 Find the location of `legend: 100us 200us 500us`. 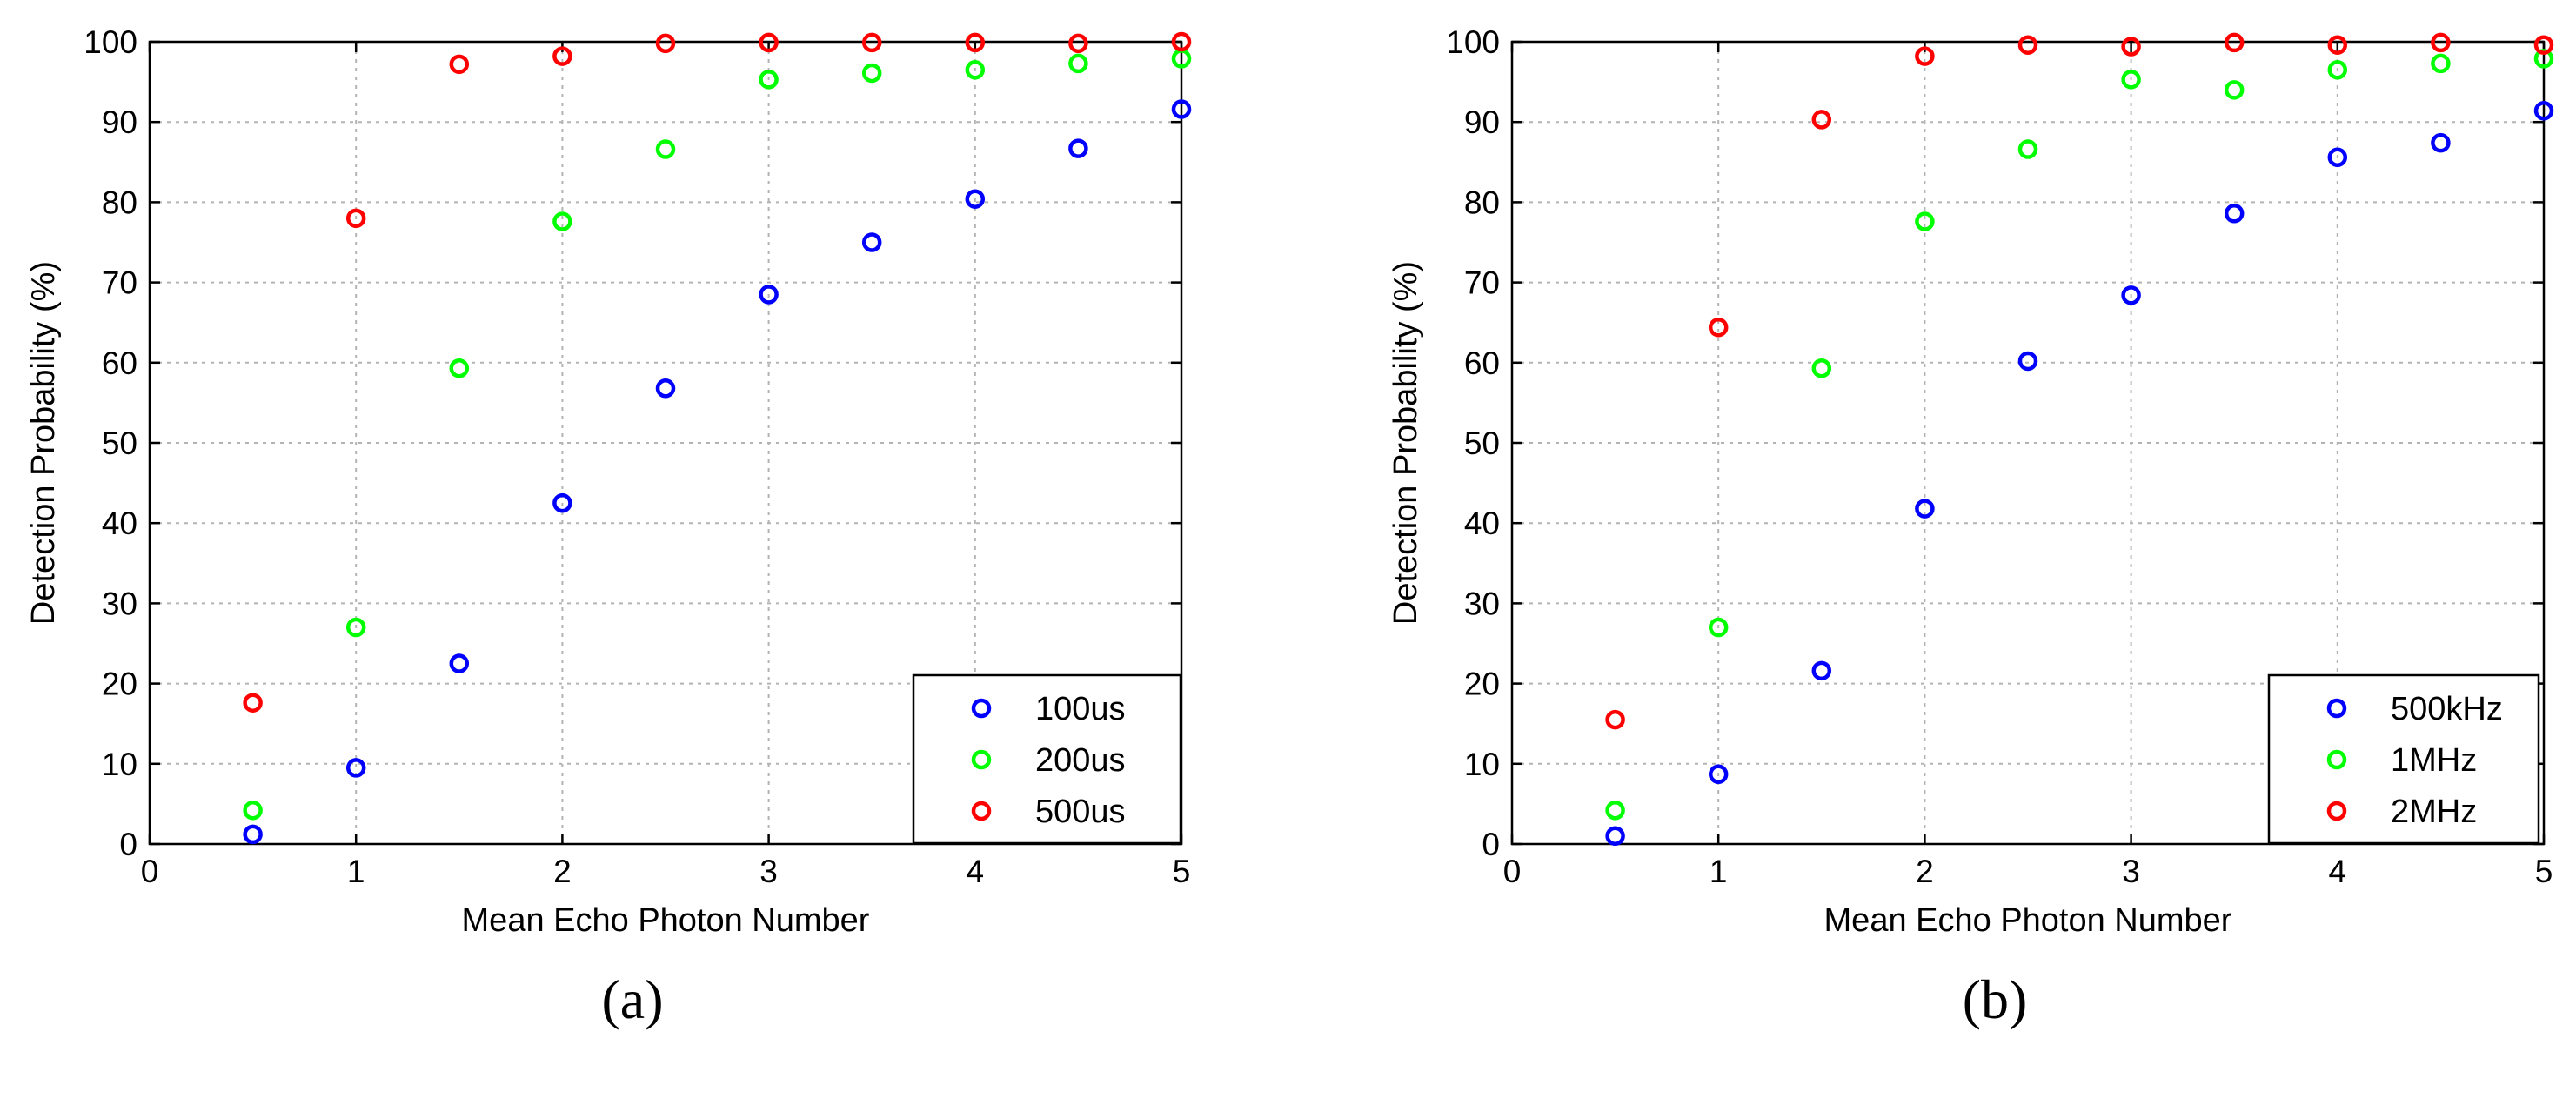

legend: 100us 200us 500us is located at coordinates (1047, 759).